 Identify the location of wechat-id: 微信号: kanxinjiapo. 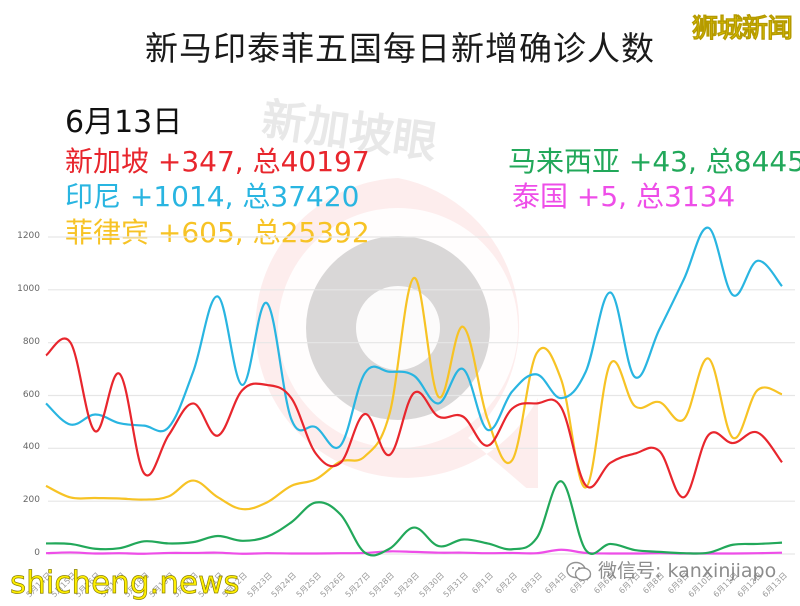
(687, 571).